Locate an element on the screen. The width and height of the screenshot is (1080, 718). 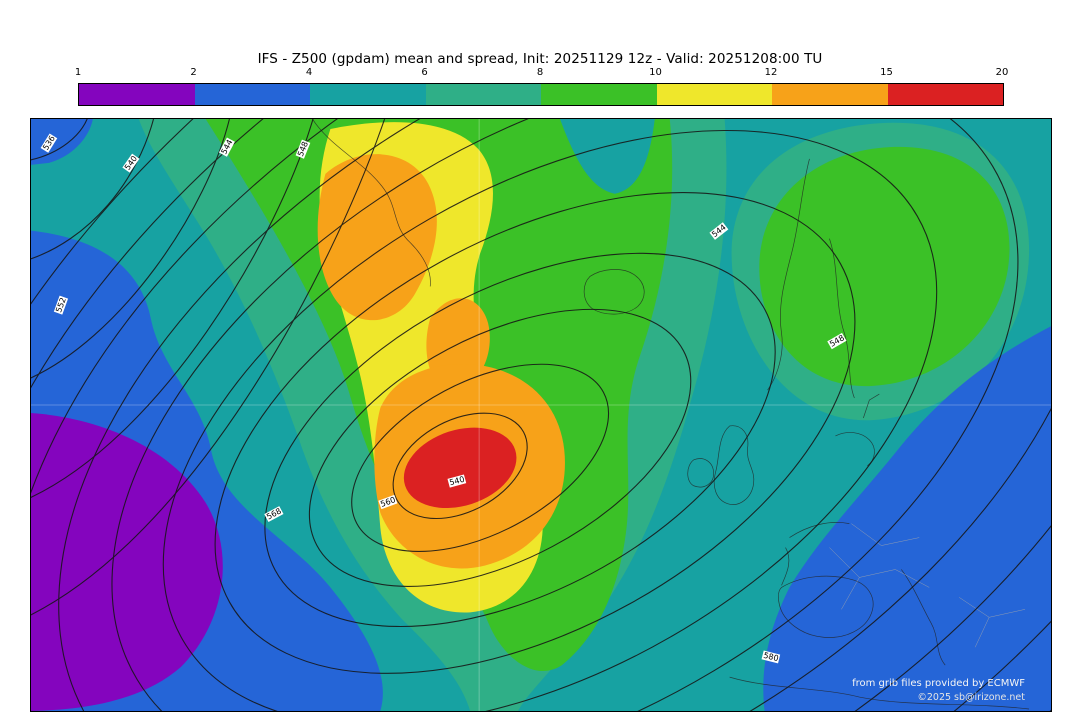
coast-italy is located at coordinates (923, 617).